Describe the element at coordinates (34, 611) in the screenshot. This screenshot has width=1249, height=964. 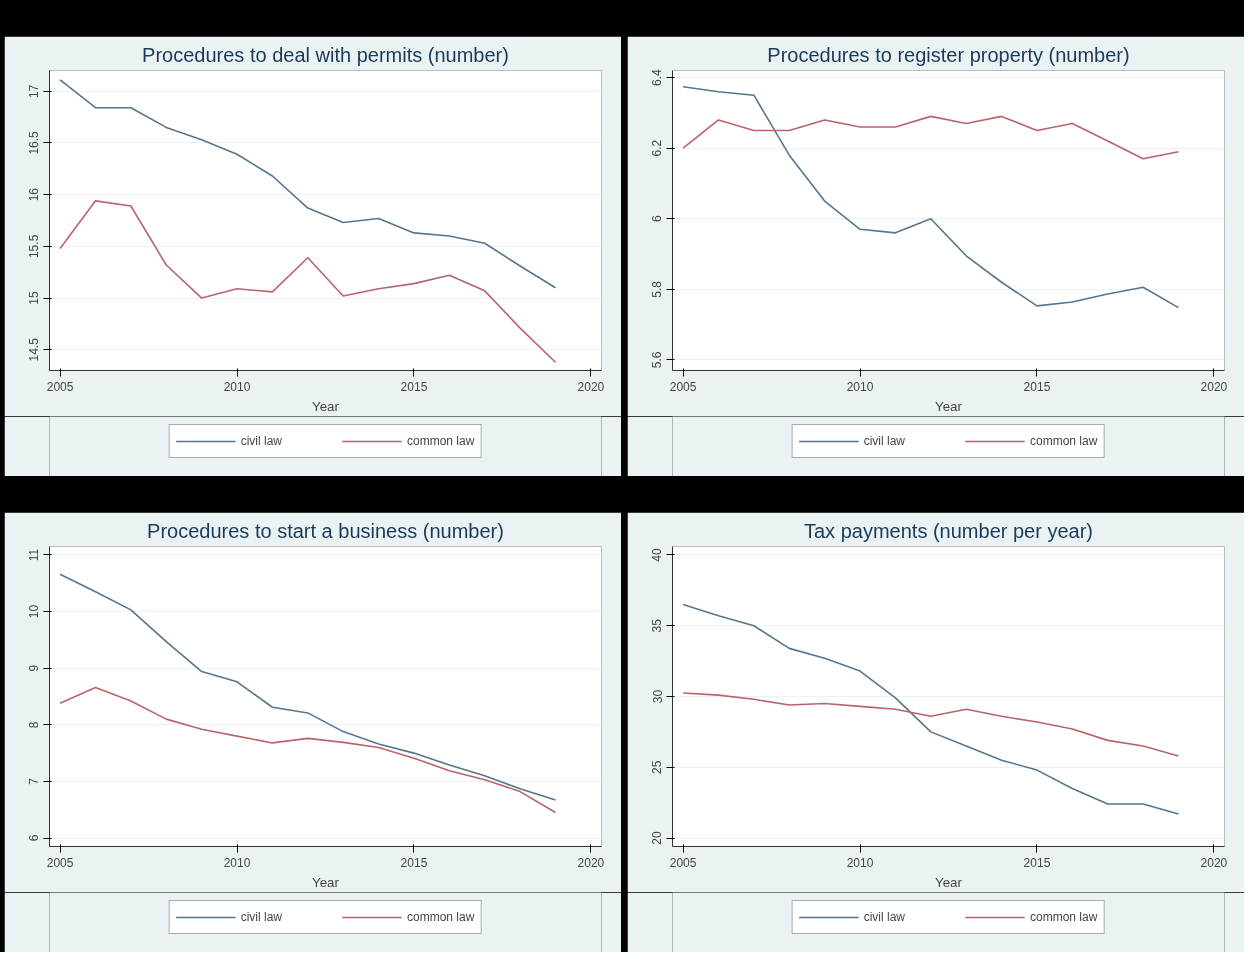
I see `y-tick-label: 10` at that location.